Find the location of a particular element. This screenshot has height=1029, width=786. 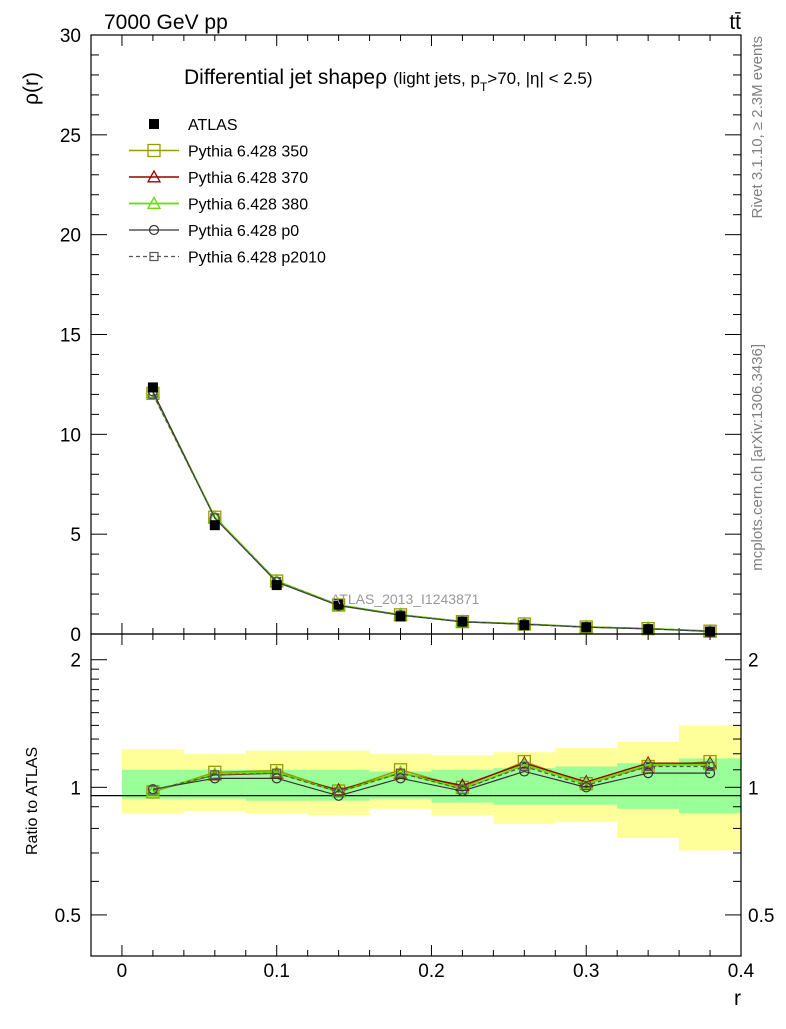

ratio-y-tick-label: 2 is located at coordinates (75, 661).